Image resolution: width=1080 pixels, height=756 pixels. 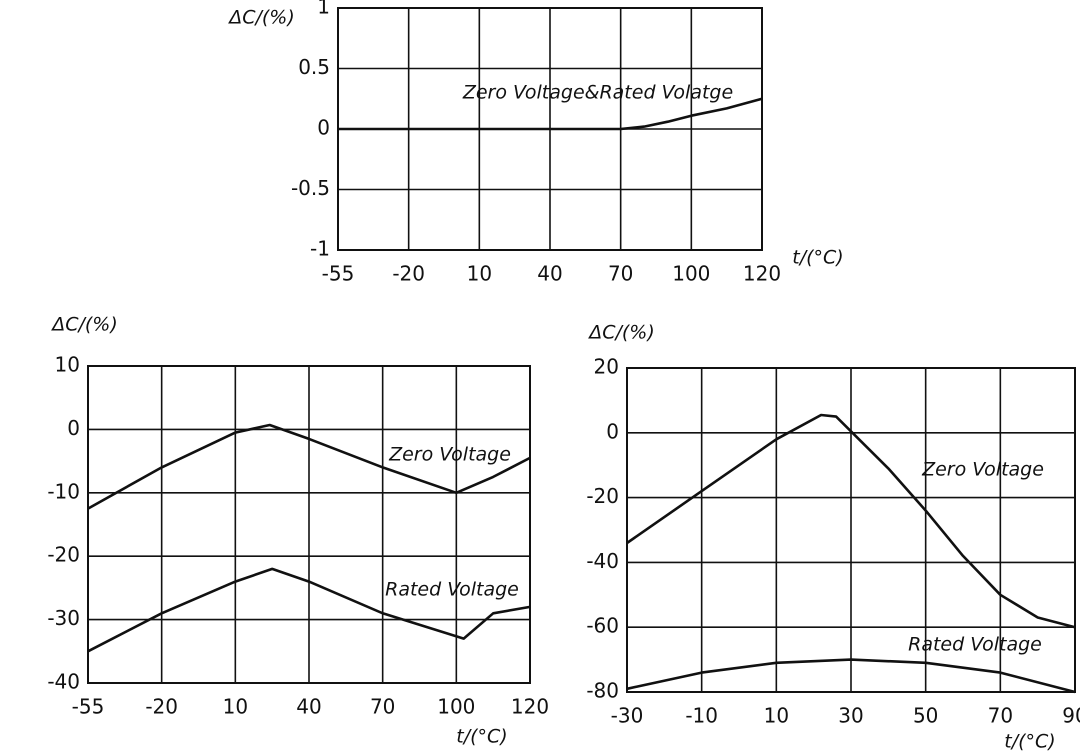 What do you see at coordinates (323, 9) in the screenshot?
I see `y-tick-label: 1` at bounding box center [323, 9].